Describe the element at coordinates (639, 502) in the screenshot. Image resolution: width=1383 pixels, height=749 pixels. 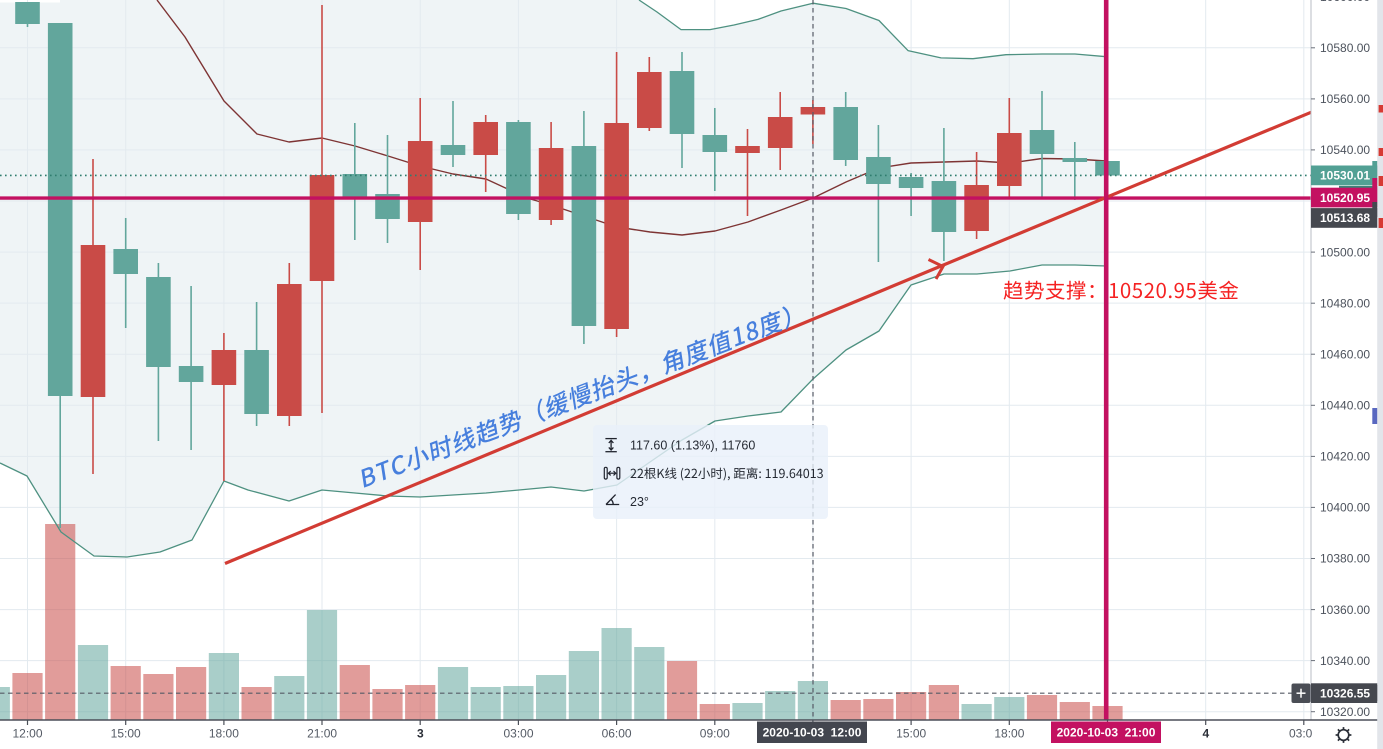
I see `svg-text: 23°` at that location.